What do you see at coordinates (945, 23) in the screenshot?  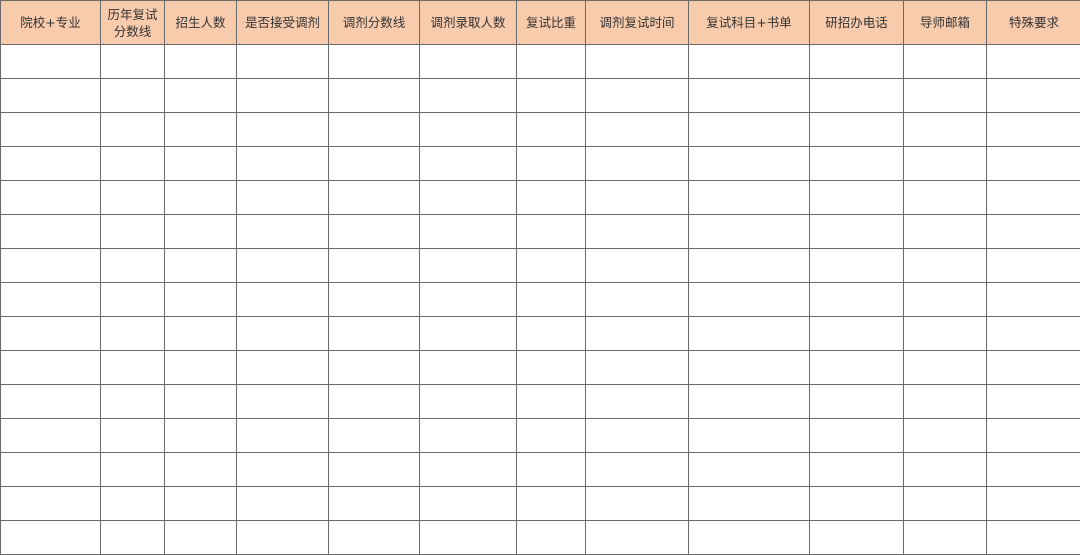 I see `column-header: 导师邮箱` at bounding box center [945, 23].